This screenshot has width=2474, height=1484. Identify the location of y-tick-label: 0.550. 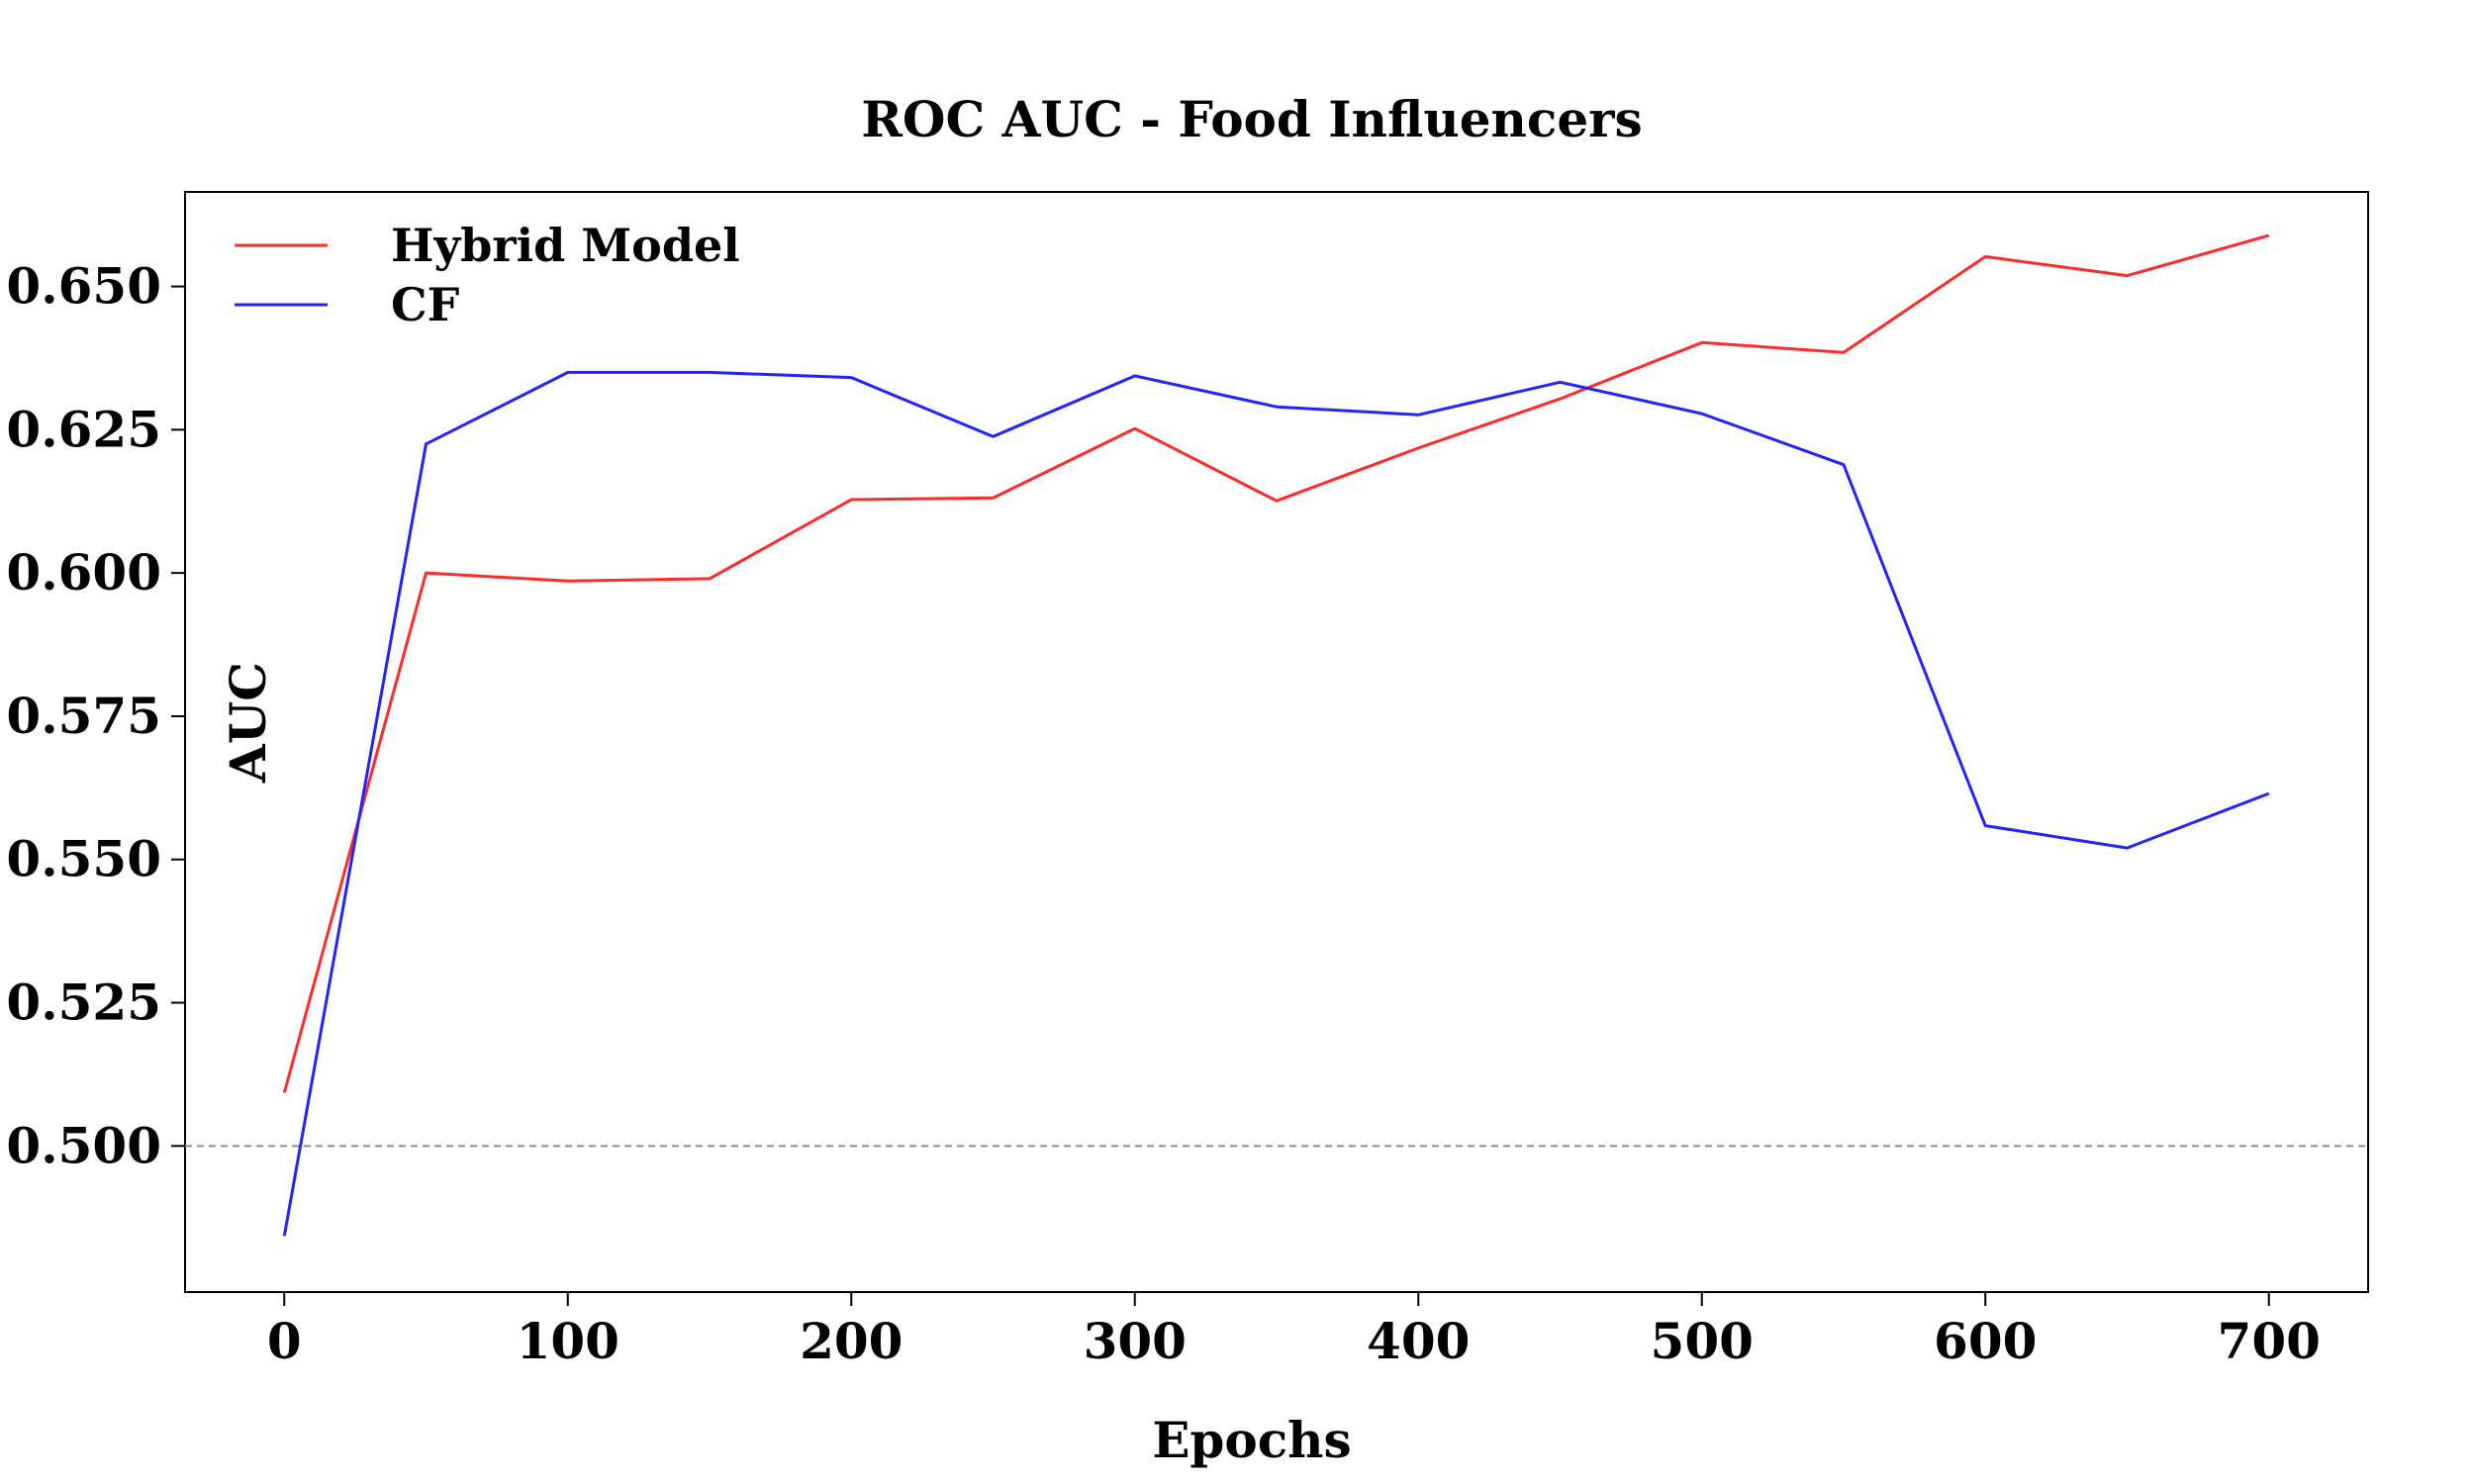
(83, 859).